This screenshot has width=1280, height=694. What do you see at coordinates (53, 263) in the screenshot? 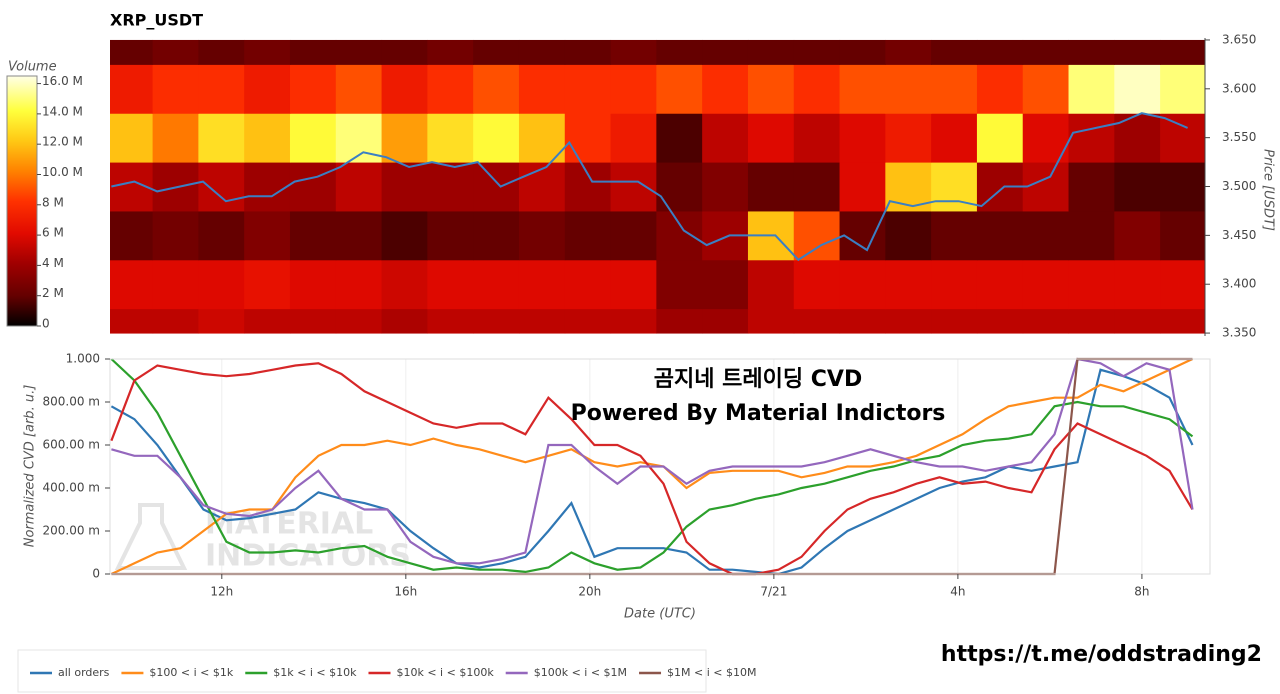
I see `colorbar-tick-label: 4 M` at bounding box center [53, 263].